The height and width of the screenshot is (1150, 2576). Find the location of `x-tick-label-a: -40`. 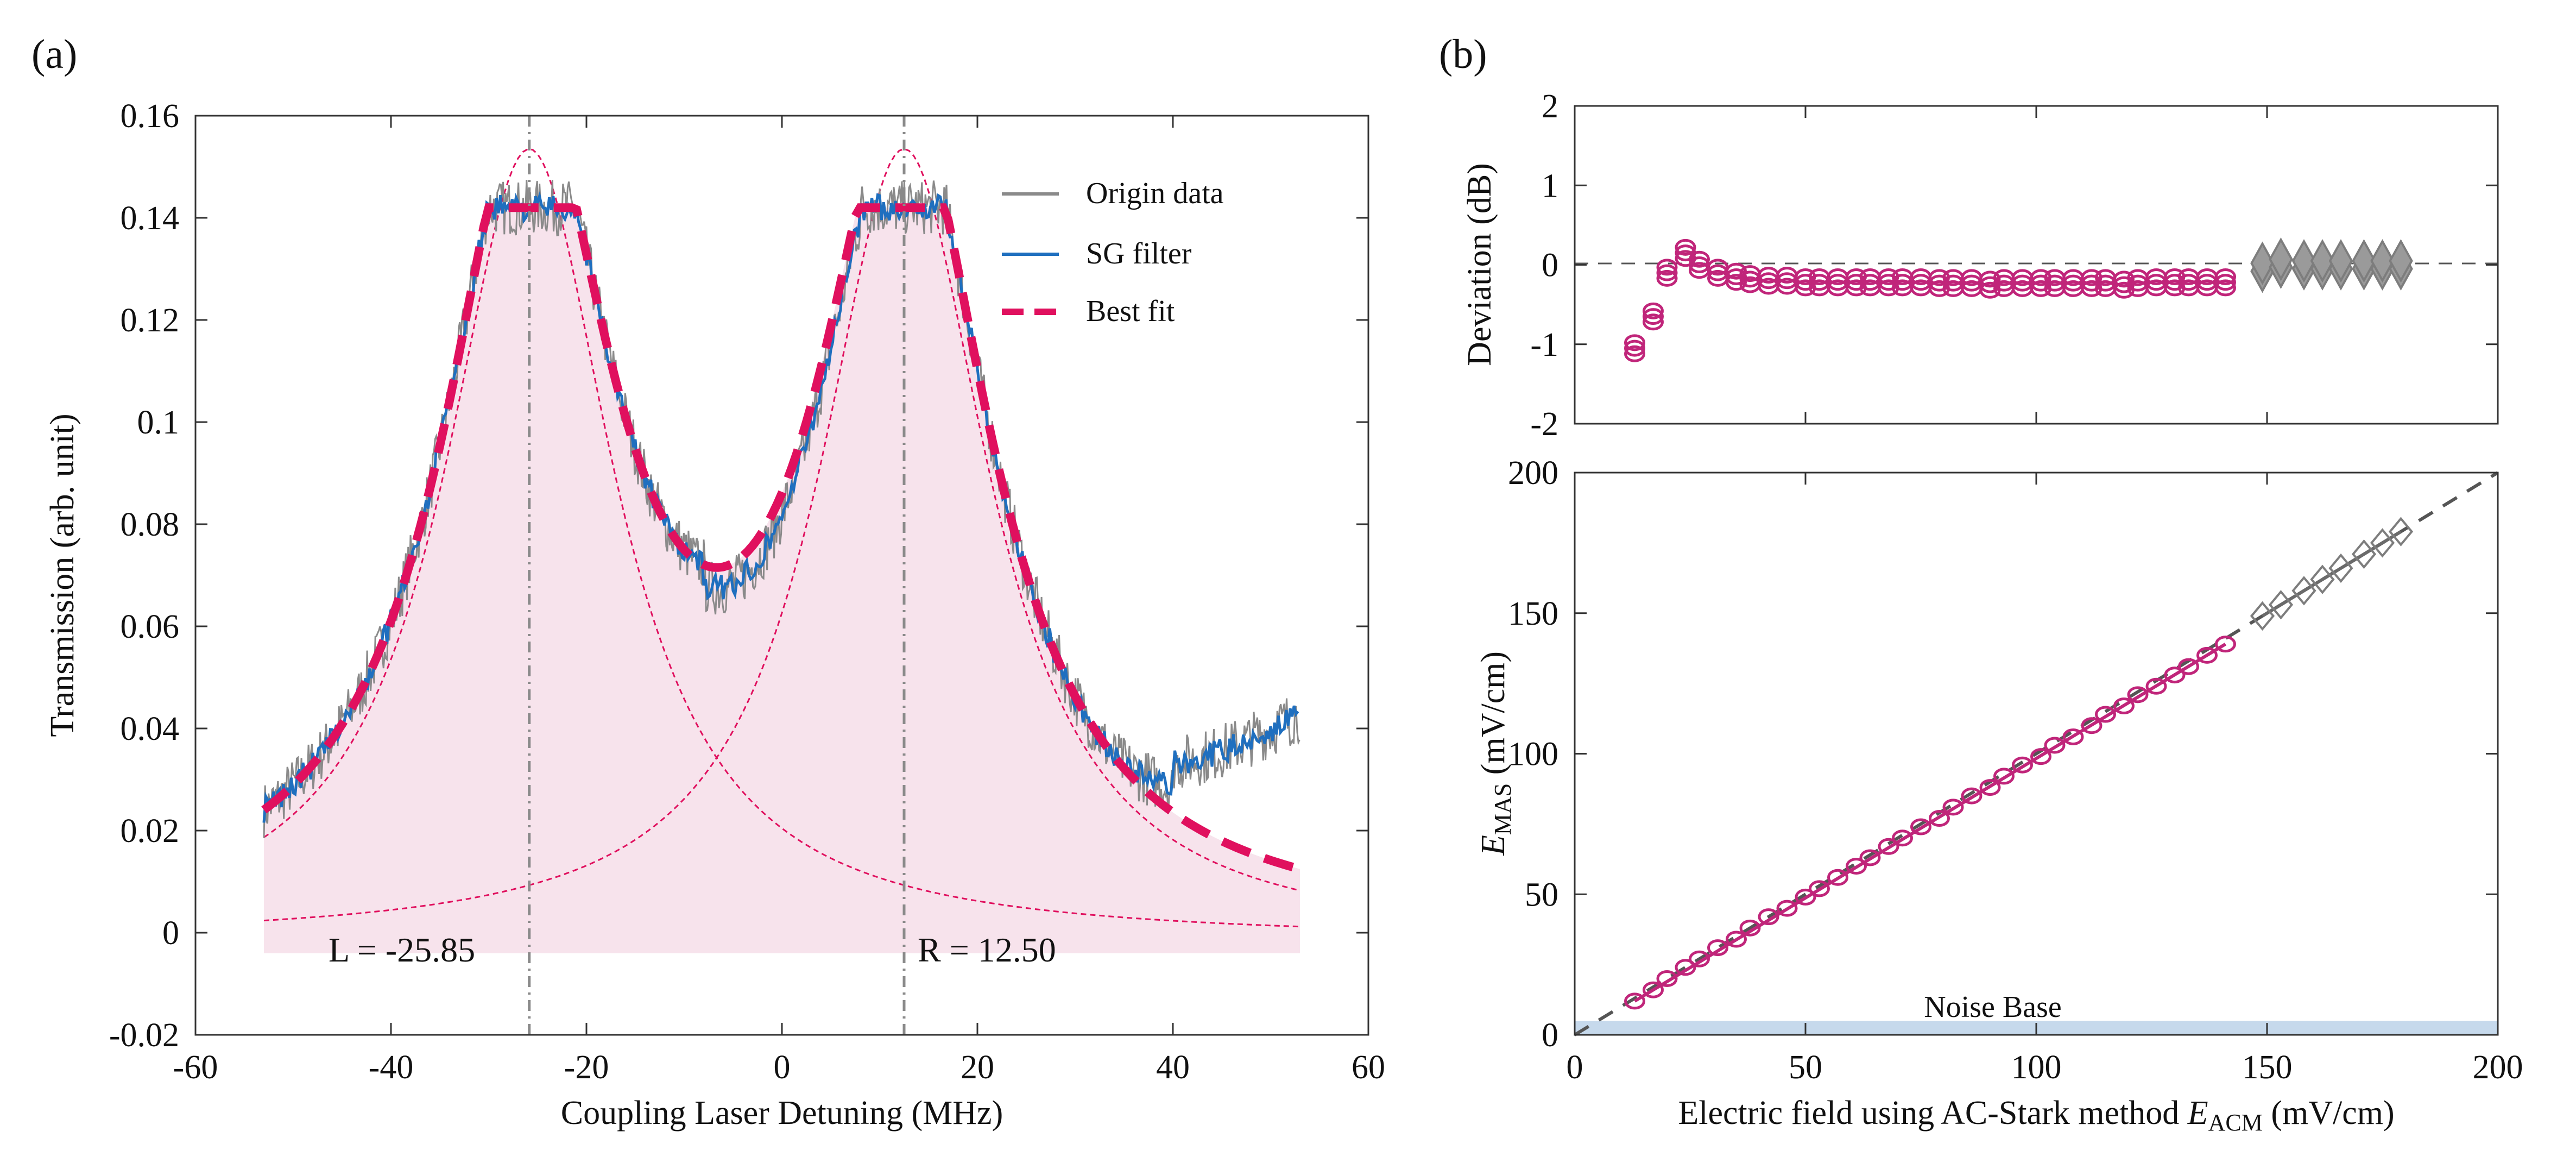

x-tick-label-a: -40 is located at coordinates (391, 1067).